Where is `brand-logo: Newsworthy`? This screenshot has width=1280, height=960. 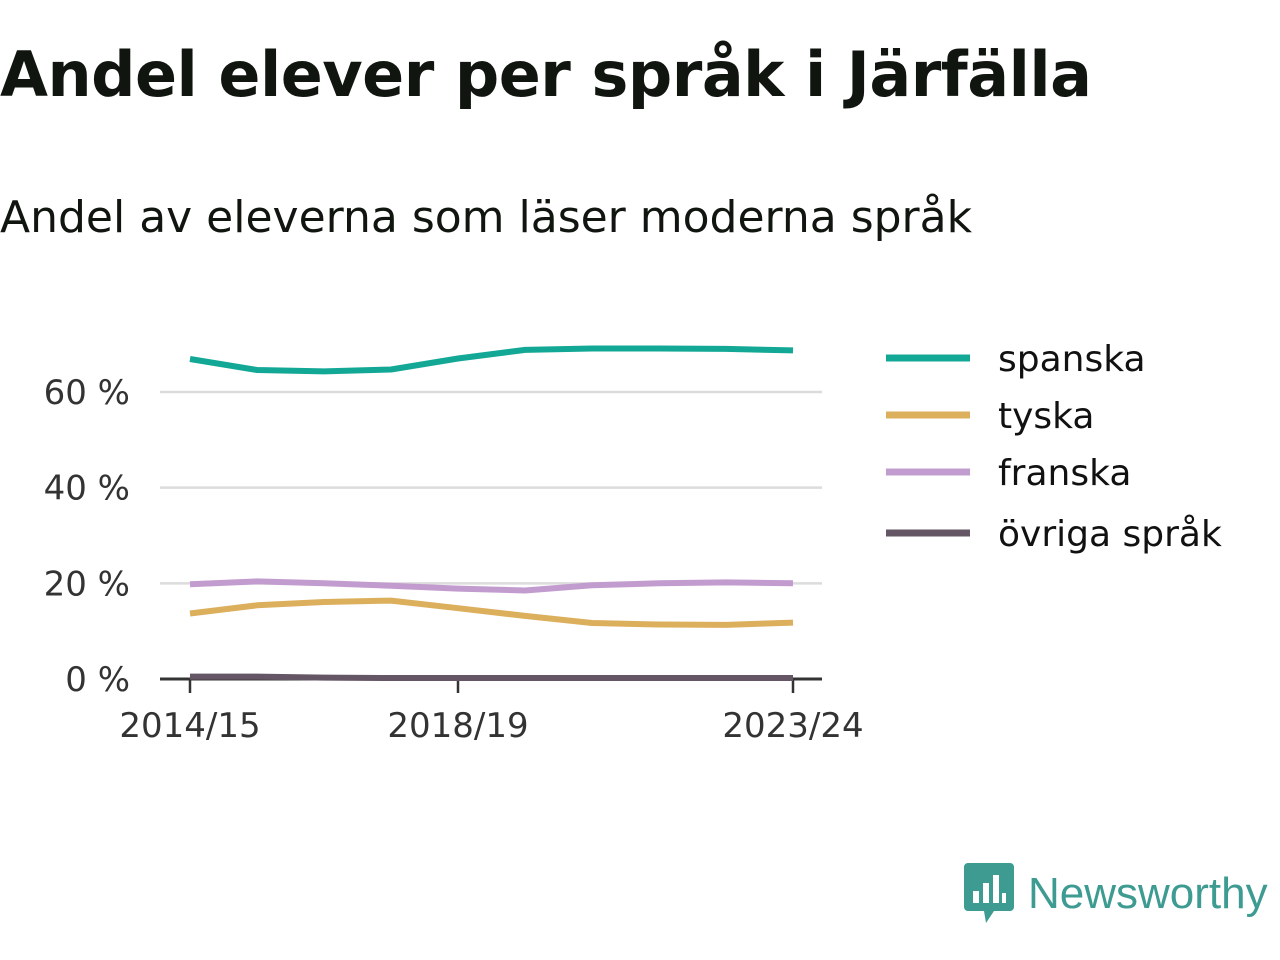 brand-logo: Newsworthy is located at coordinates (1116, 894).